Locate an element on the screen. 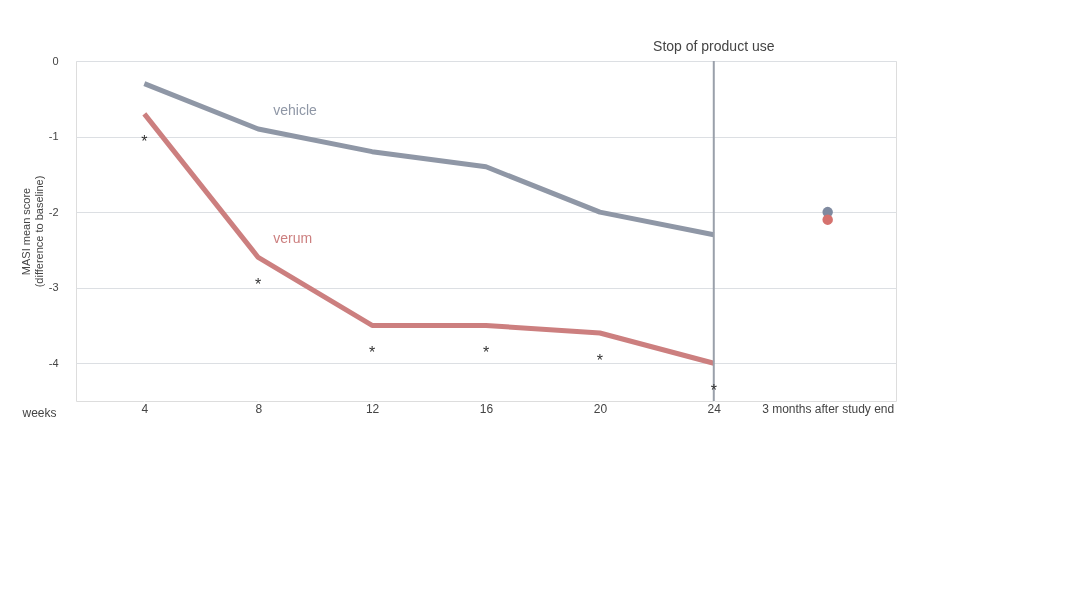  y-tick-label: -1 is located at coordinates (53, 136).